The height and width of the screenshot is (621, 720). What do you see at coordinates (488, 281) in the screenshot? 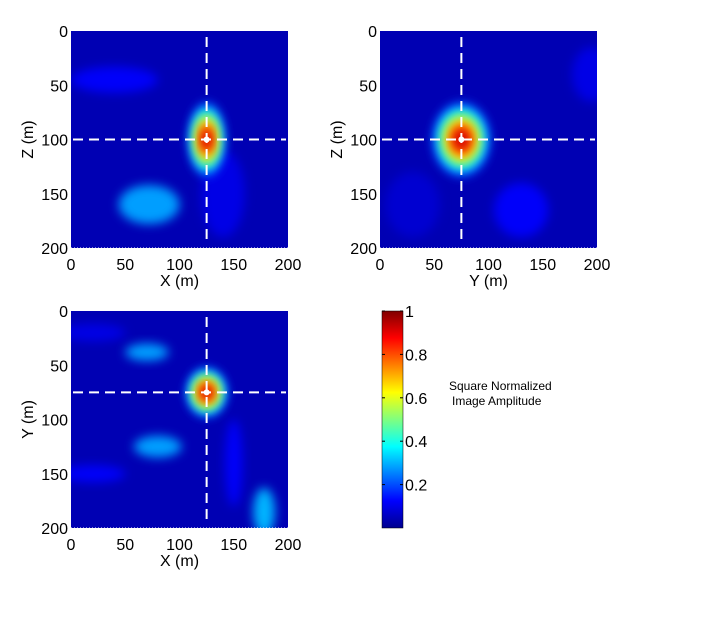
I see `x-axis-label: Y (m)` at bounding box center [488, 281].